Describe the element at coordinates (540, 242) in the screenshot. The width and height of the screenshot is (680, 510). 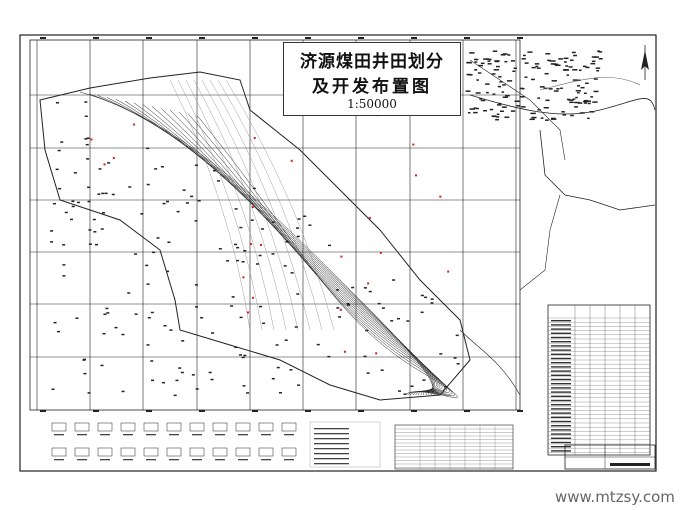
I see `road-line` at that location.